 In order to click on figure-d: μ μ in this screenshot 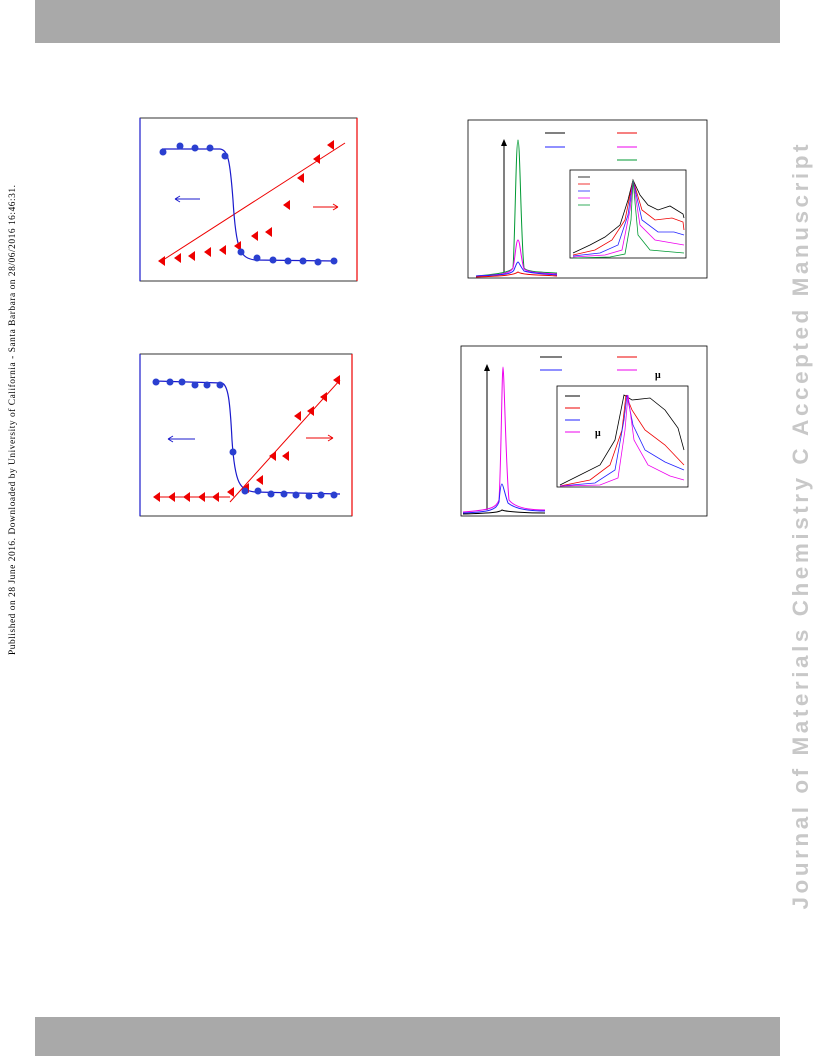, I will do `click(584, 431)`.